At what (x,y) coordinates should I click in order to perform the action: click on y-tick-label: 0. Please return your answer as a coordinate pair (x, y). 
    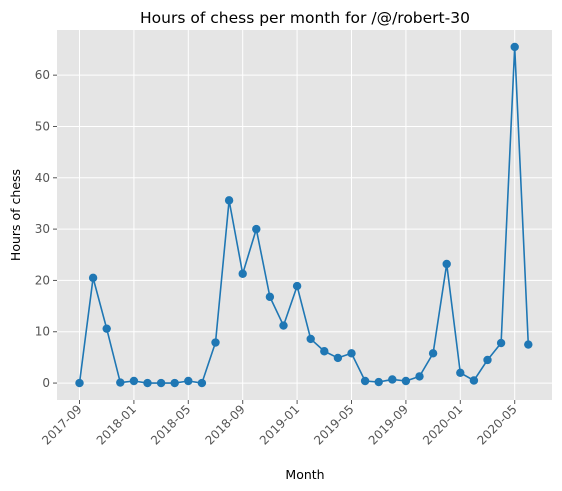
    Looking at the image, I should click on (46, 383).